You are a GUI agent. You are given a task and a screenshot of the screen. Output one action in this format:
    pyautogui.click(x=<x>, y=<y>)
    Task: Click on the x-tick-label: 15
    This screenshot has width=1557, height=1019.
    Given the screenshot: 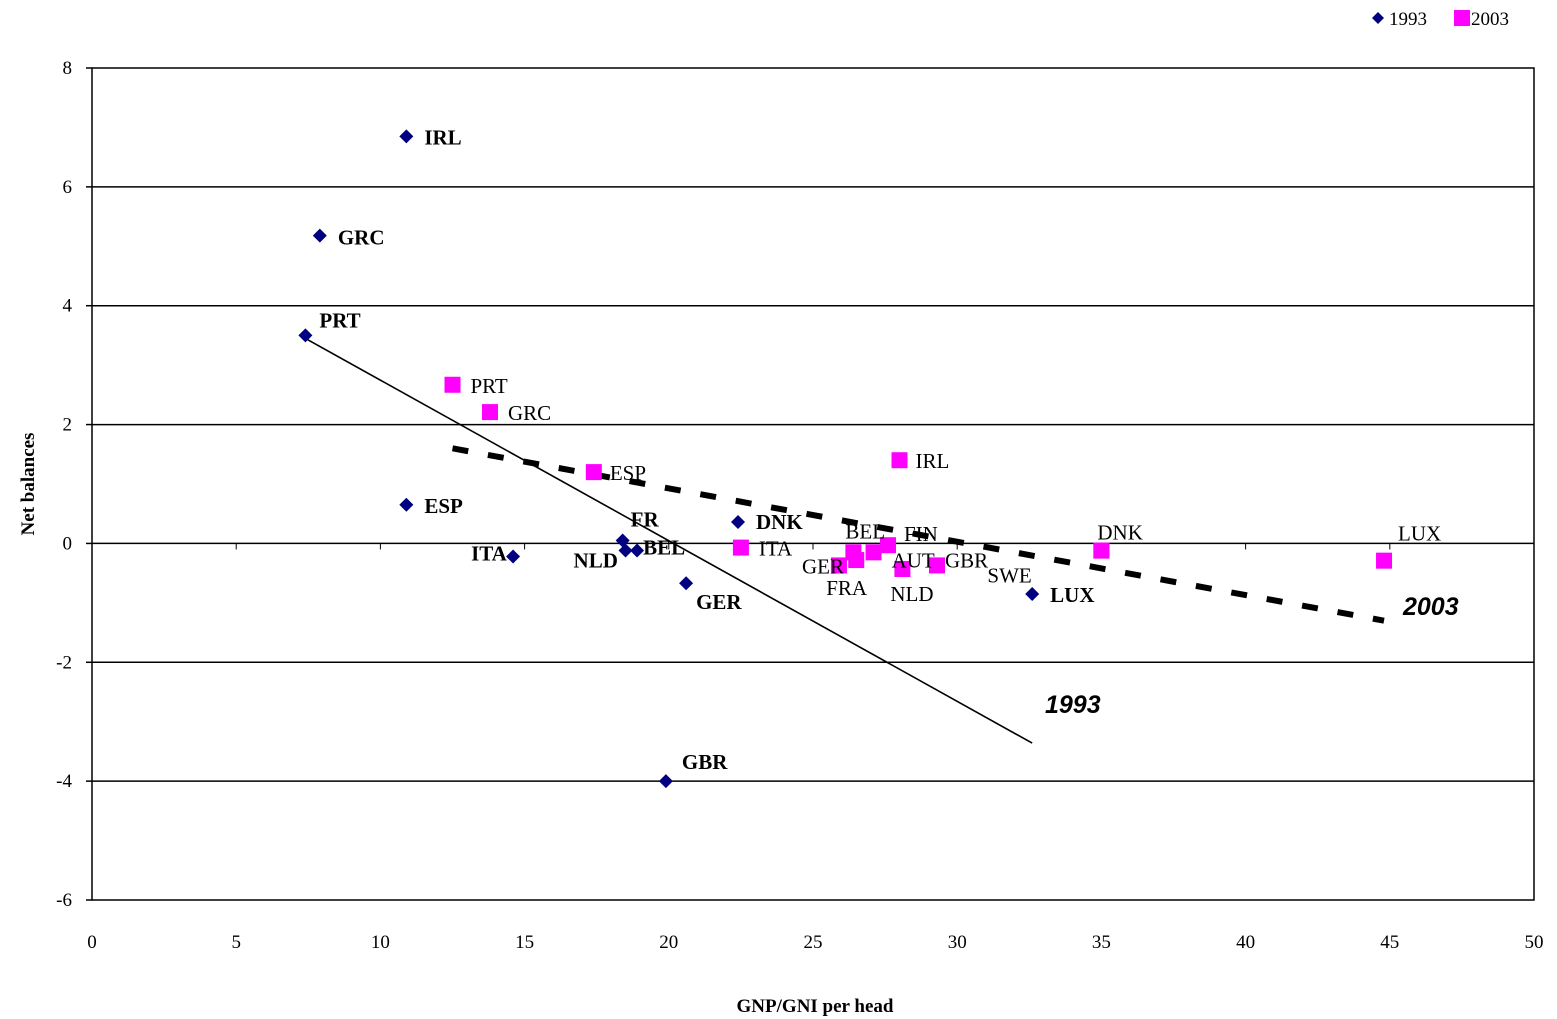 What is the action you would take?
    pyautogui.click(x=524, y=942)
    